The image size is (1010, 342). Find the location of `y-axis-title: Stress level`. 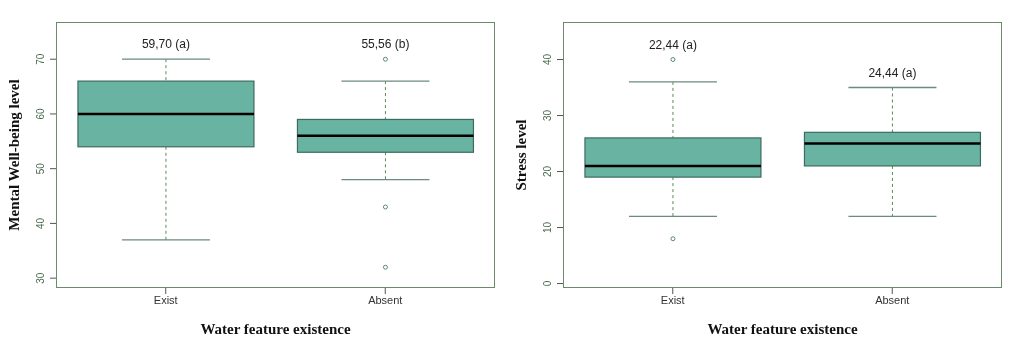

y-axis-title: Stress level is located at coordinates (521, 155).